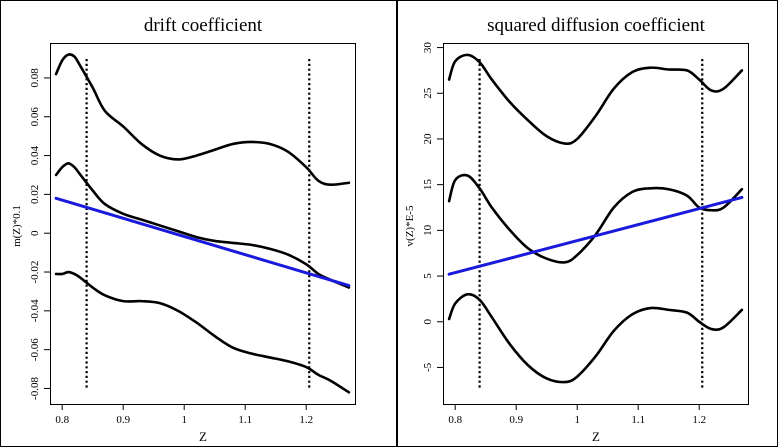  I want to click on y-tick-label: 0.04, so click(35, 155).